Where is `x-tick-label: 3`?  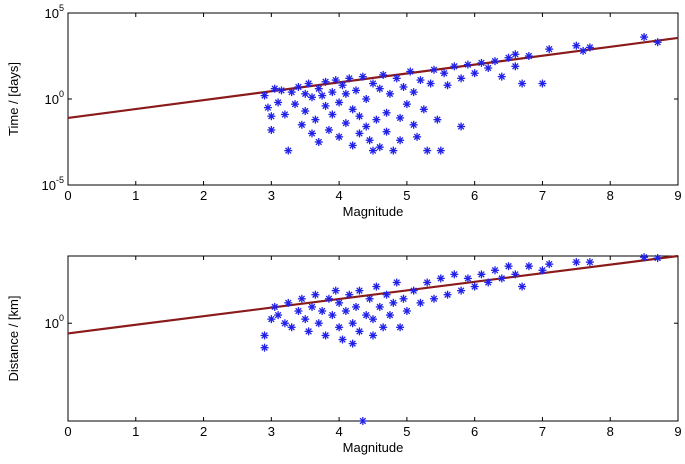 x-tick-label: 3 is located at coordinates (271, 195).